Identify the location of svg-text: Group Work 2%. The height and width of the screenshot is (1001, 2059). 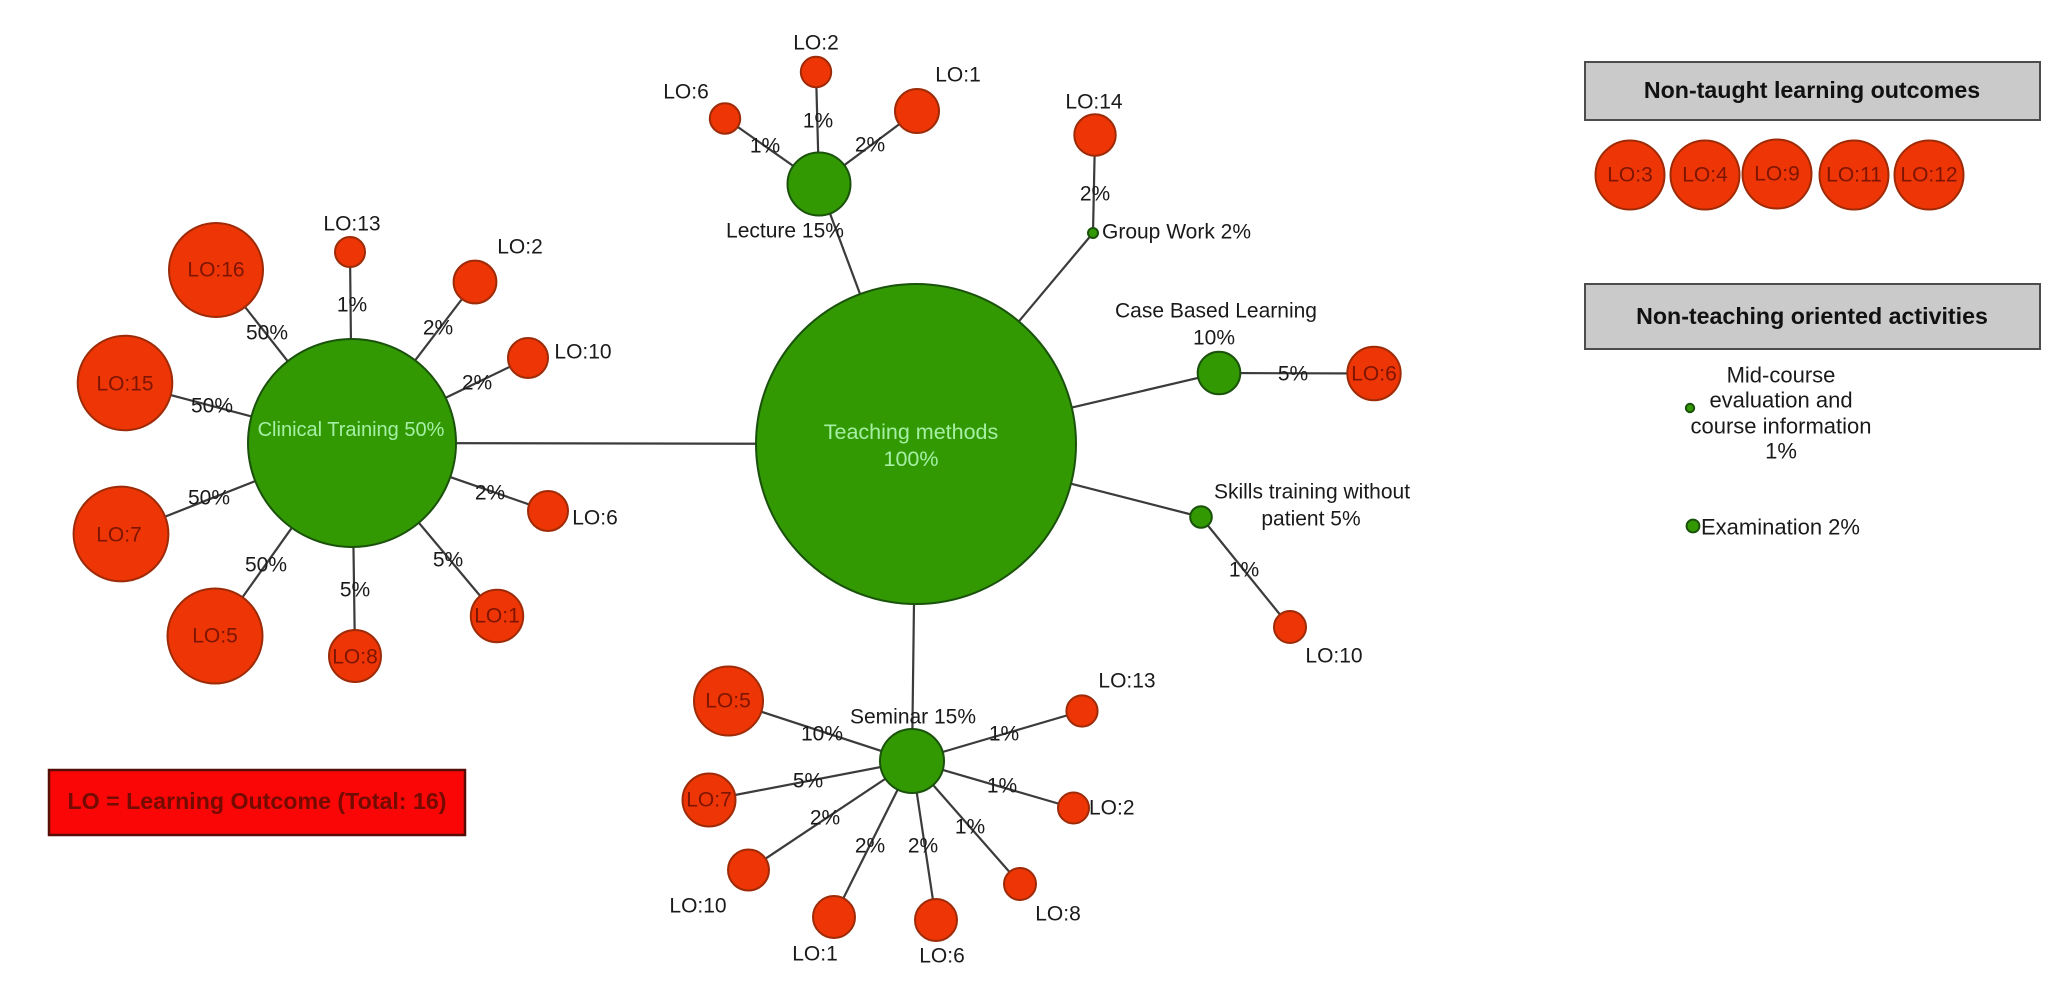
(1176, 232).